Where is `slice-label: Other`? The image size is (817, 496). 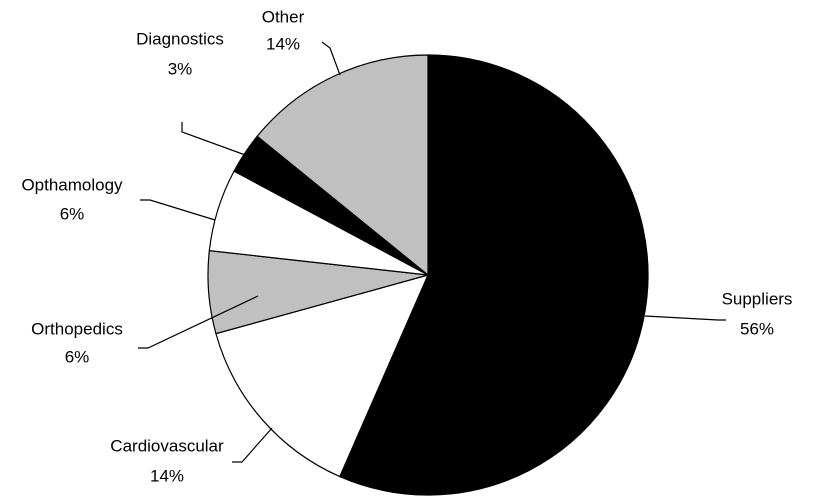 slice-label: Other is located at coordinates (283, 16).